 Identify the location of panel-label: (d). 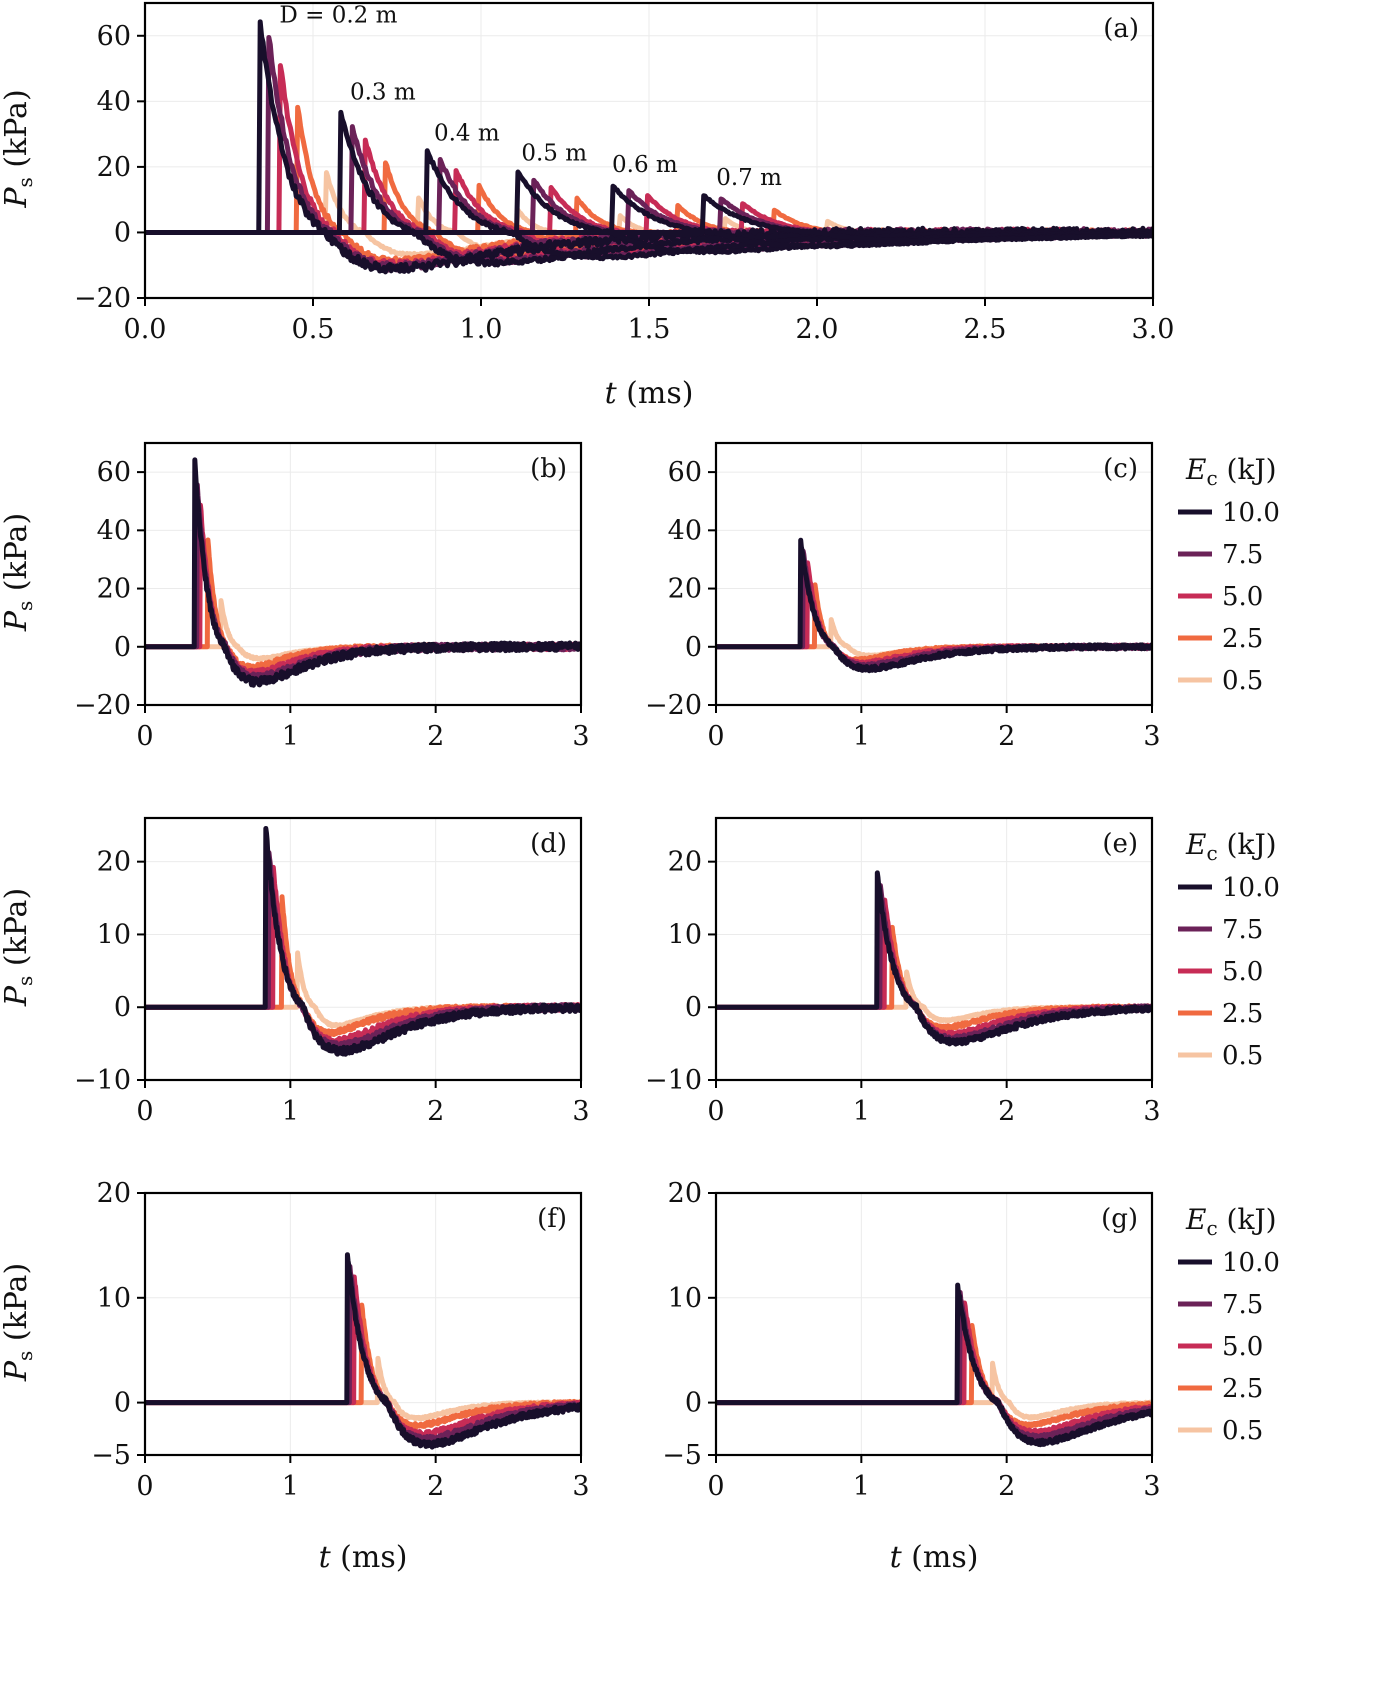
(548, 844).